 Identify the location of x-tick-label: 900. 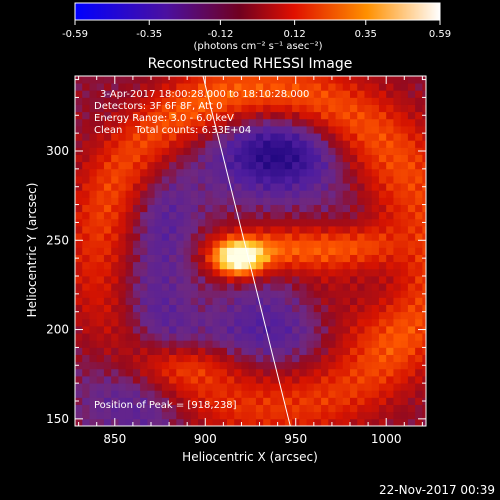
(205, 439).